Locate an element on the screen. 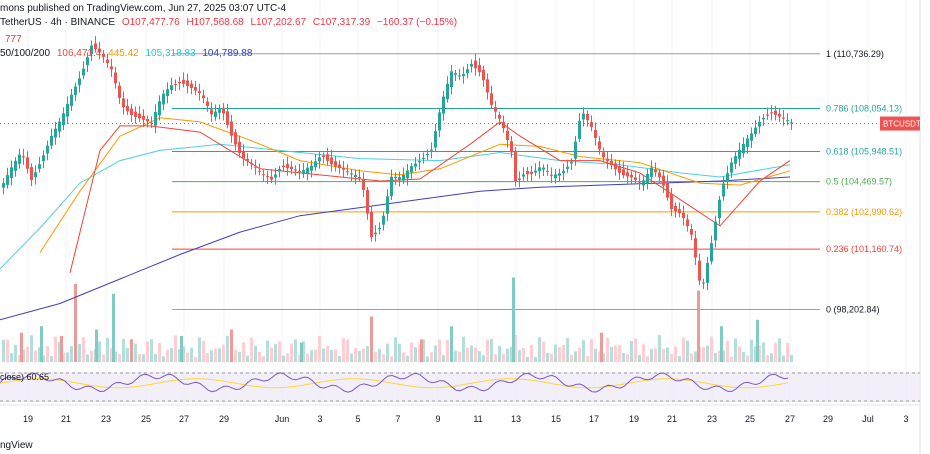  x-tick-label: 21 is located at coordinates (672, 419).